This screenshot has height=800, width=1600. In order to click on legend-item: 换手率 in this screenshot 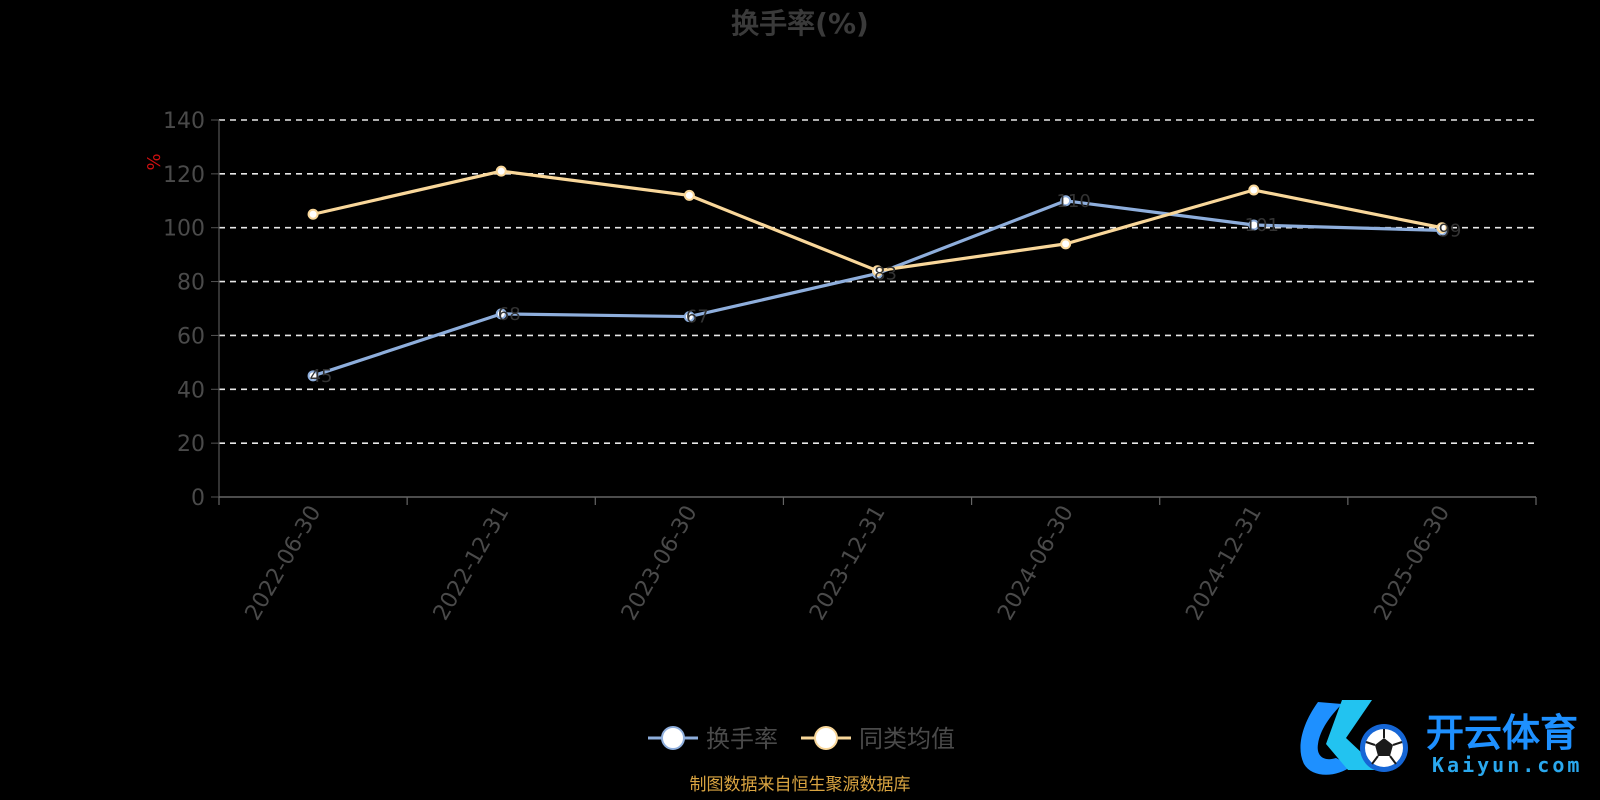, I will do `click(713, 739)`.